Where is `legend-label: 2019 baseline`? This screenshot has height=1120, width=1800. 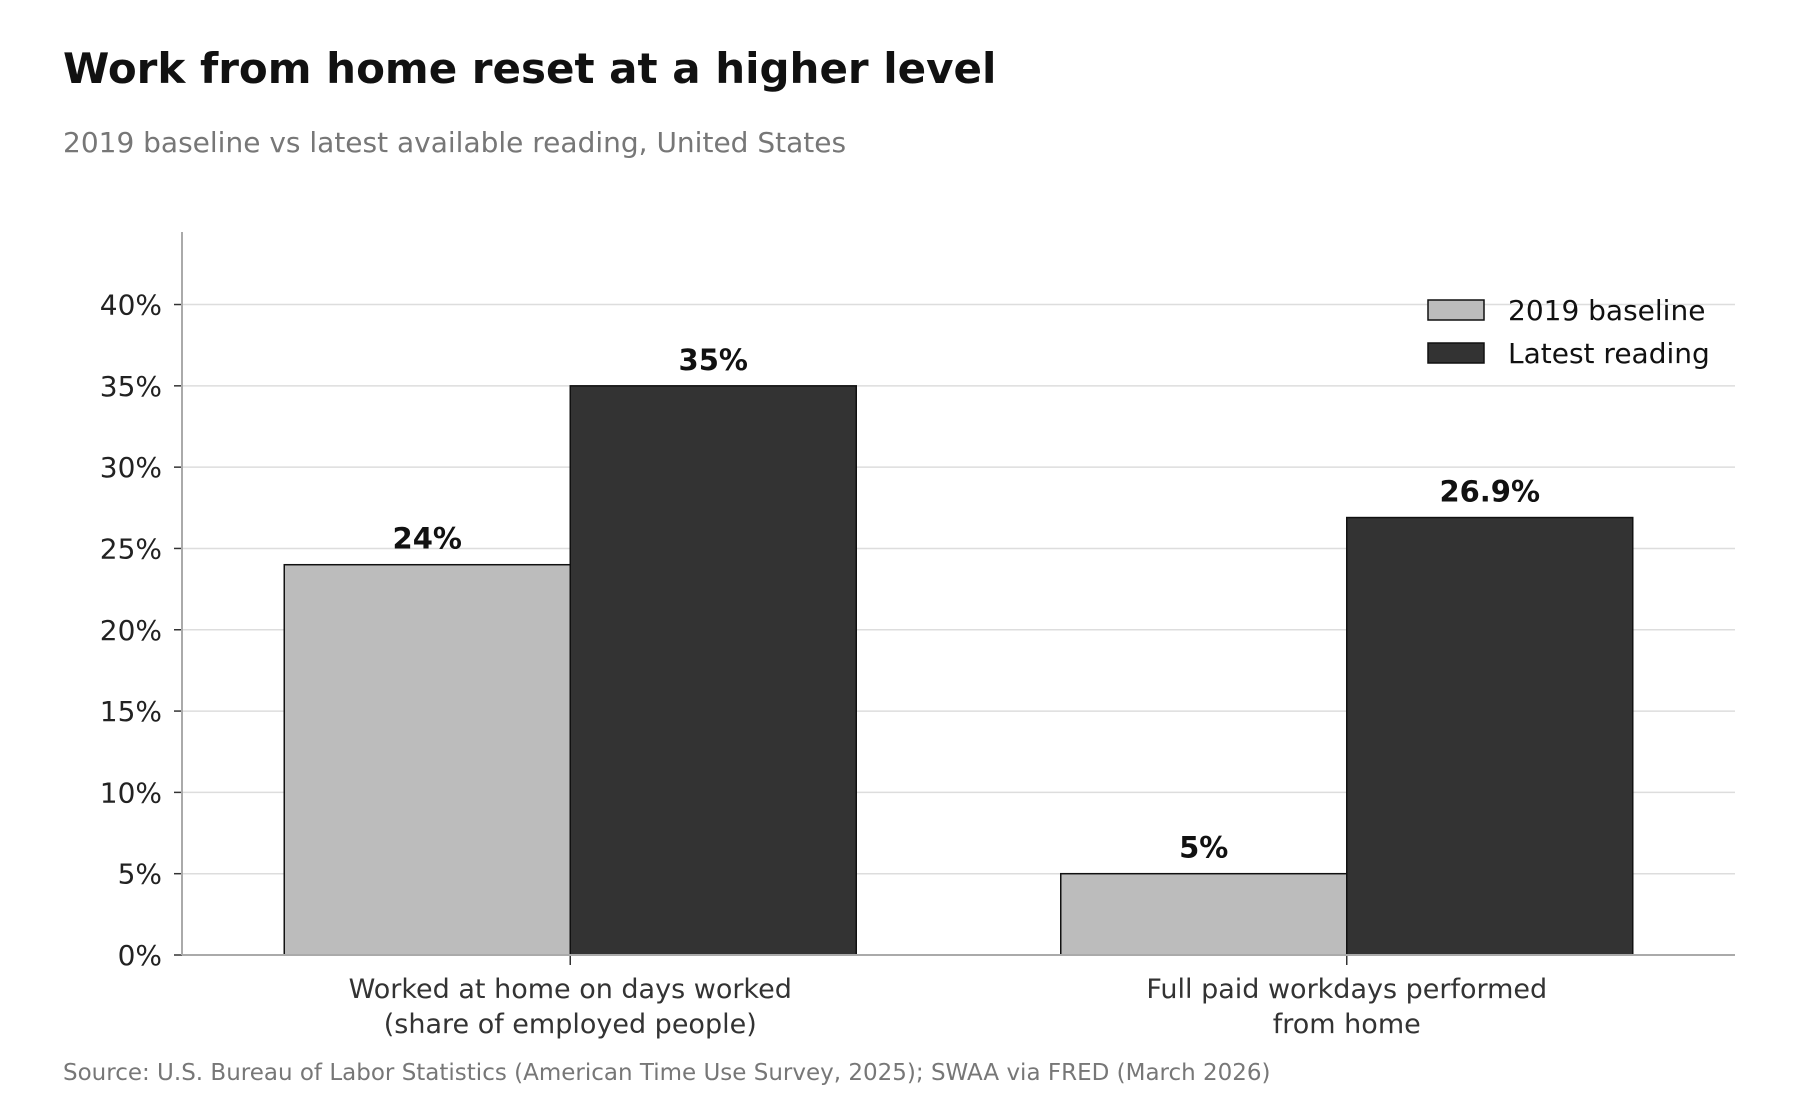
legend-label: 2019 baseline is located at coordinates (1606, 310).